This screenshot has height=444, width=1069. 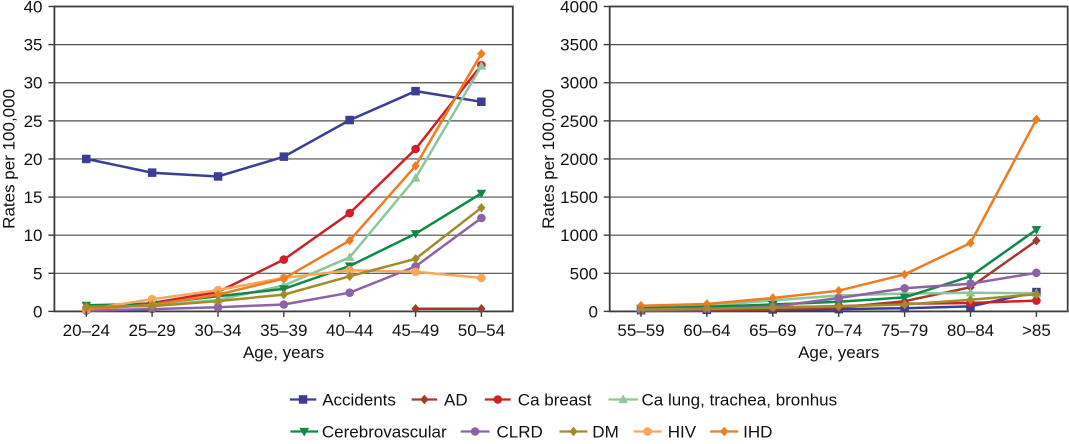 I want to click on svg-text: 55–59, so click(x=640, y=330).